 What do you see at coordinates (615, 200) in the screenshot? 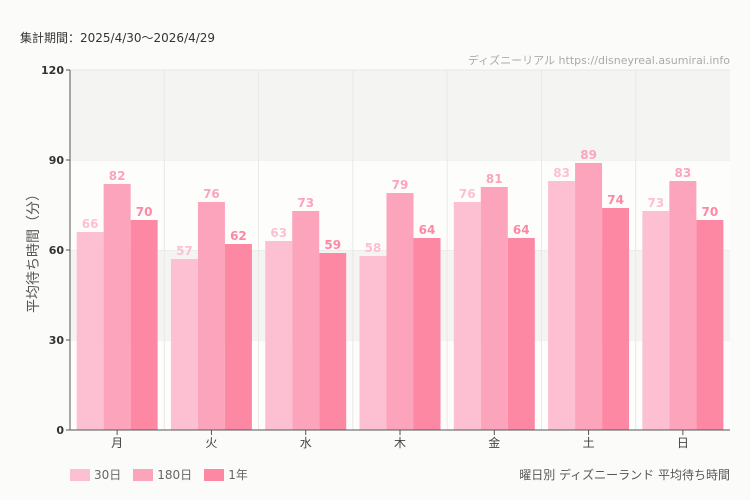
I see `data-label: 74` at bounding box center [615, 200].